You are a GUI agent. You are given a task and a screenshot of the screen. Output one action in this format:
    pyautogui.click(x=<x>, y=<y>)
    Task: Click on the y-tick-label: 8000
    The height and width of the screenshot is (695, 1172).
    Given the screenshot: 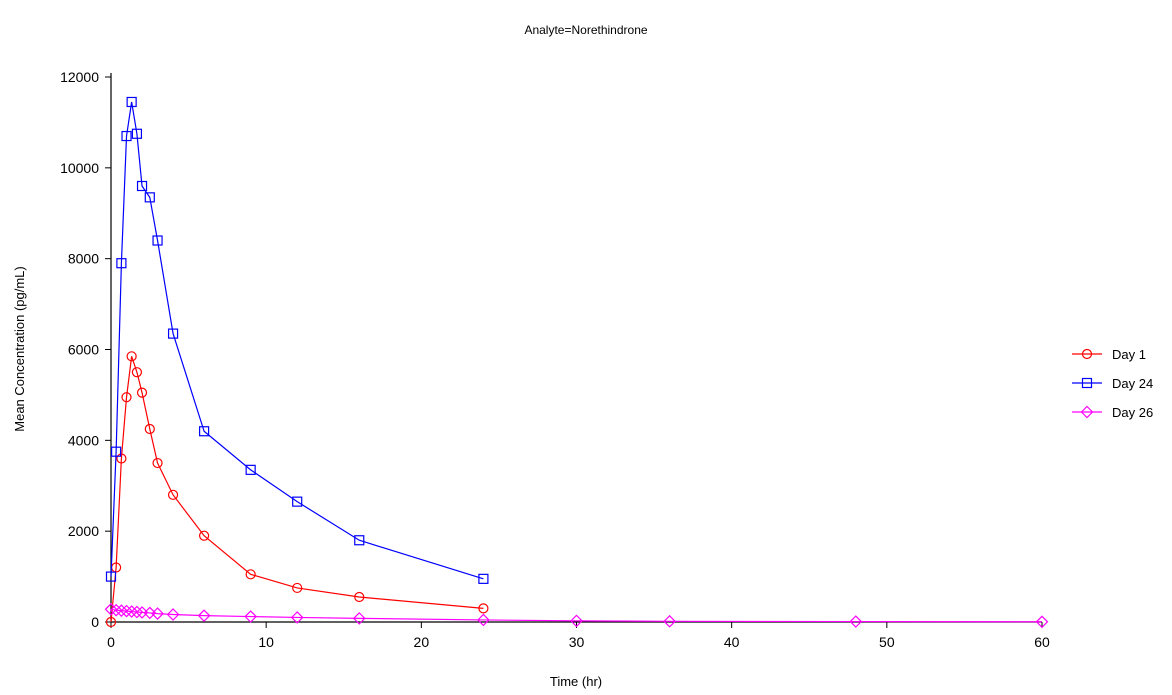 What is the action you would take?
    pyautogui.click(x=83, y=259)
    